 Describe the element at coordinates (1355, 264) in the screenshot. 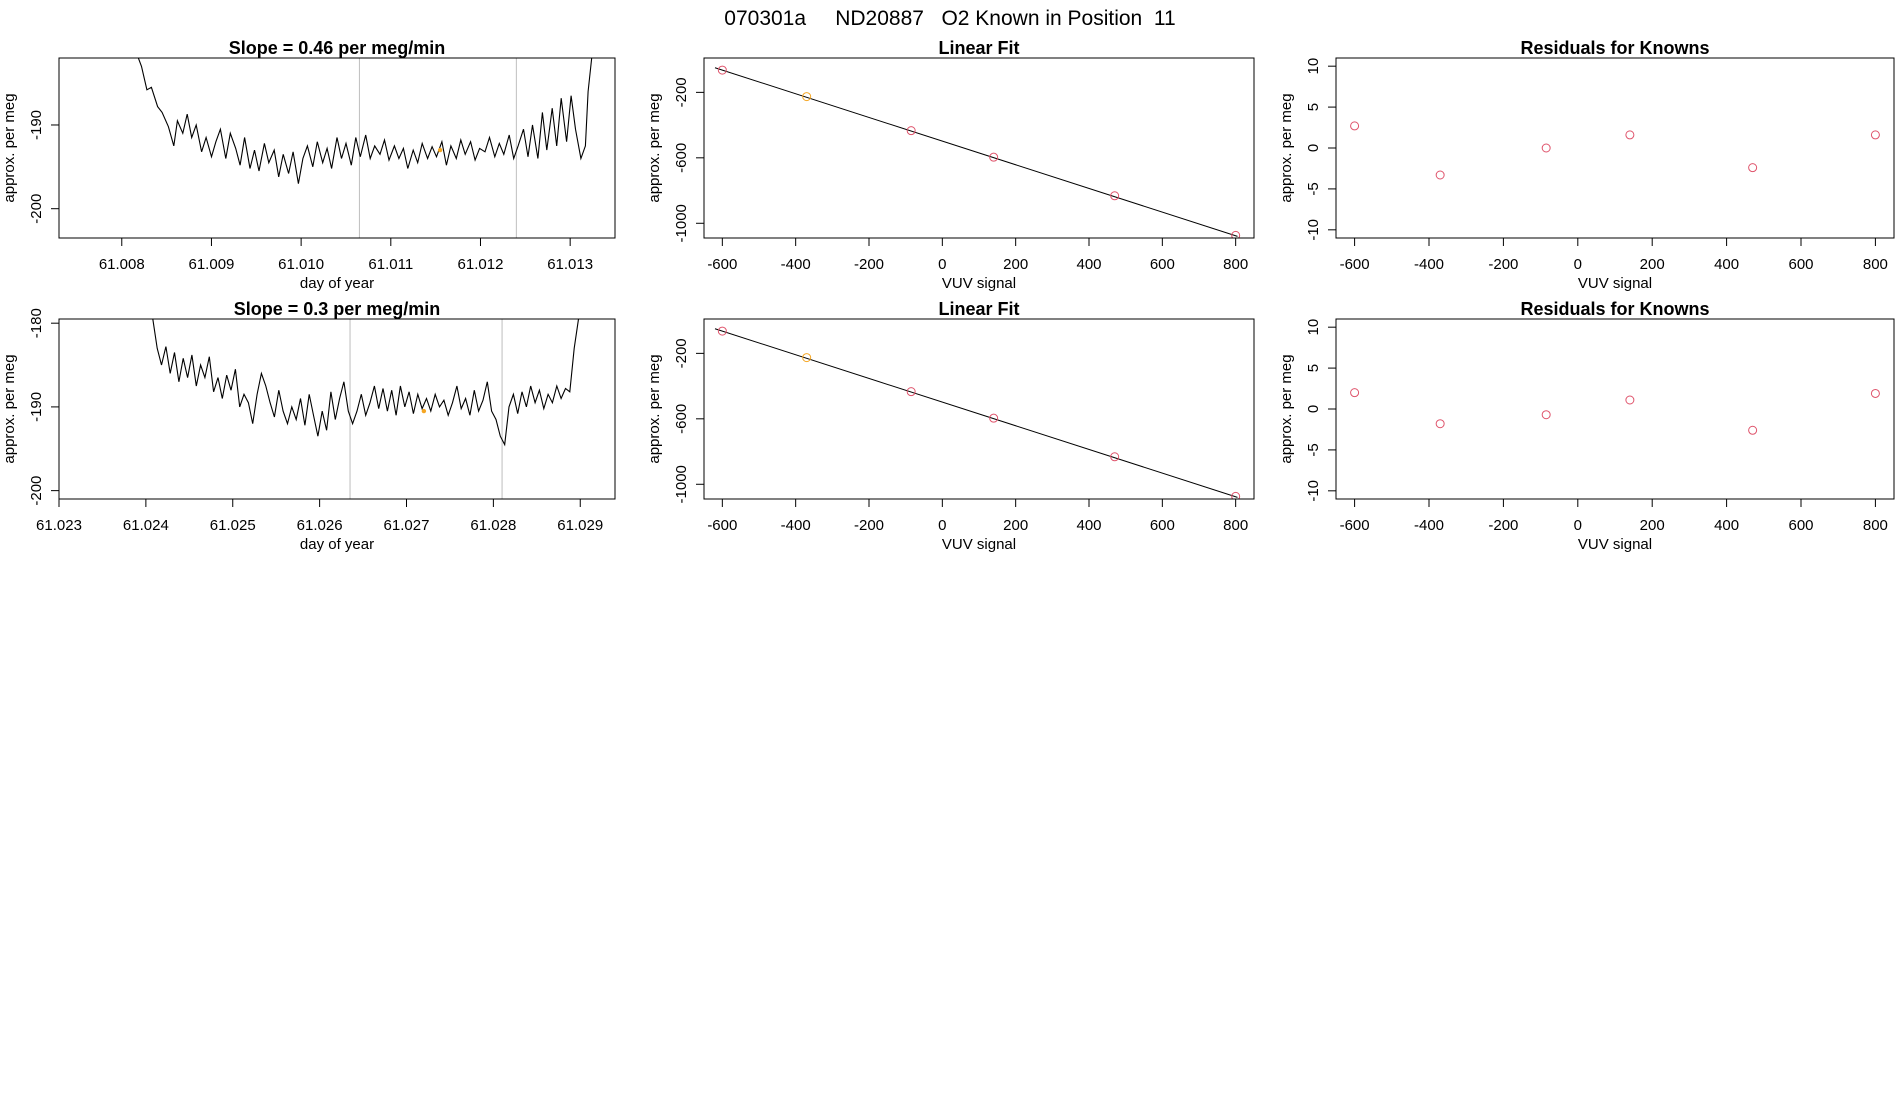

I see `x-tick-label: -600` at that location.